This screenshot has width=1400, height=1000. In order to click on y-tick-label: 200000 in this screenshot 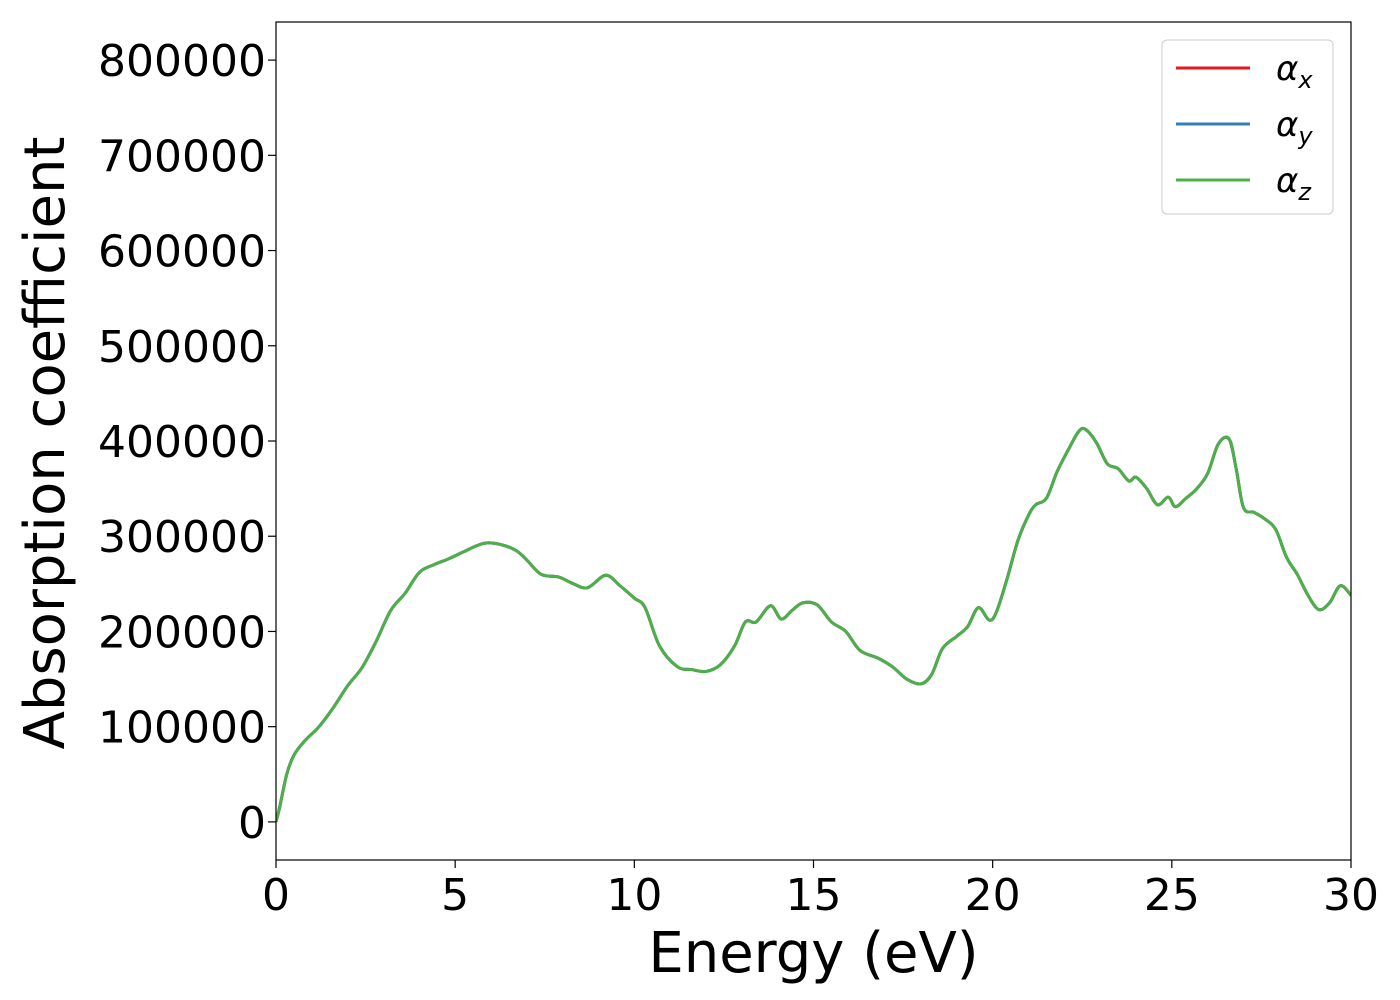, I will do `click(182, 632)`.